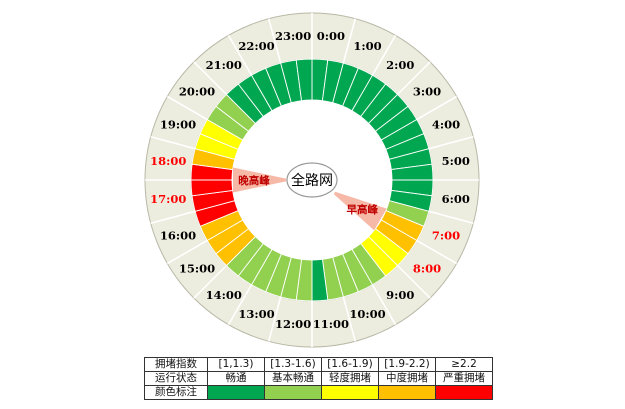  What do you see at coordinates (293, 365) in the screenshot?
I see `legend-index-cell: [1.3-1.6)` at bounding box center [293, 365].